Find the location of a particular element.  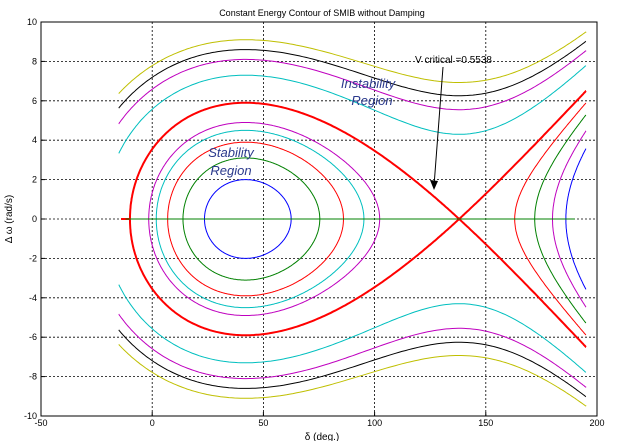

y-tick-label: -4 is located at coordinates (33, 298).